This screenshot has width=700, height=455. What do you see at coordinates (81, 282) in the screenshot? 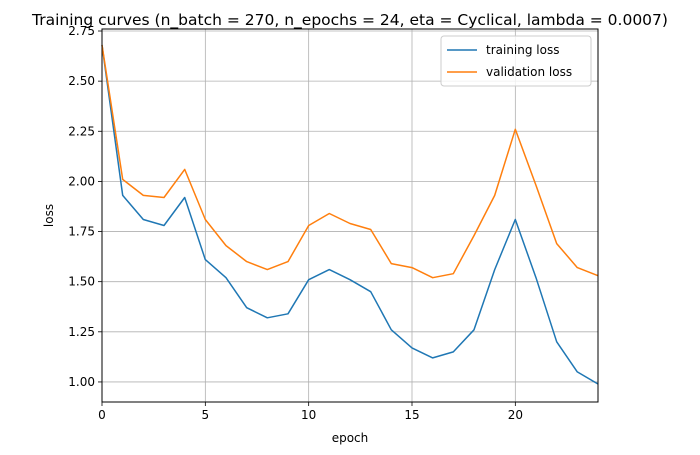
I see `y-tick-label: 1.50` at bounding box center [81, 282].